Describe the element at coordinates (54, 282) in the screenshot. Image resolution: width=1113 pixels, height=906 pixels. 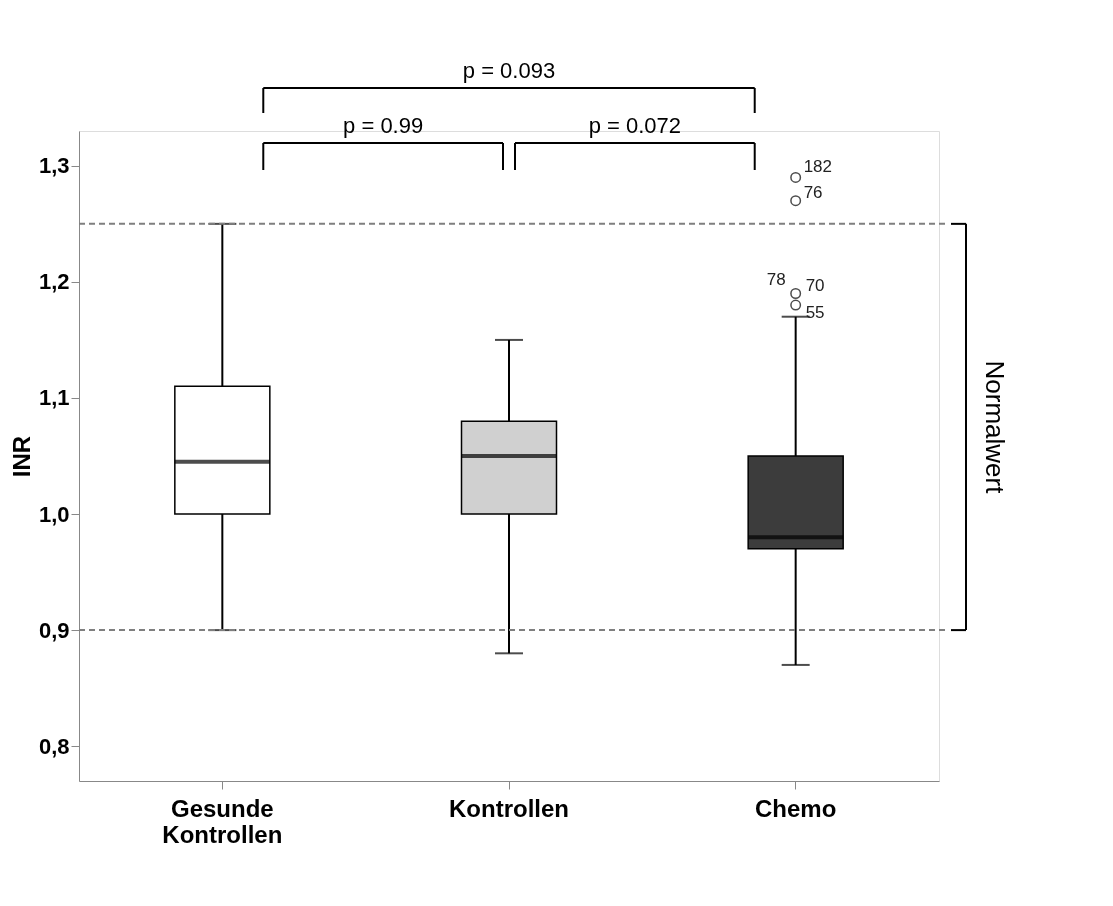
I see `y-tick-label: 1,2` at that location.